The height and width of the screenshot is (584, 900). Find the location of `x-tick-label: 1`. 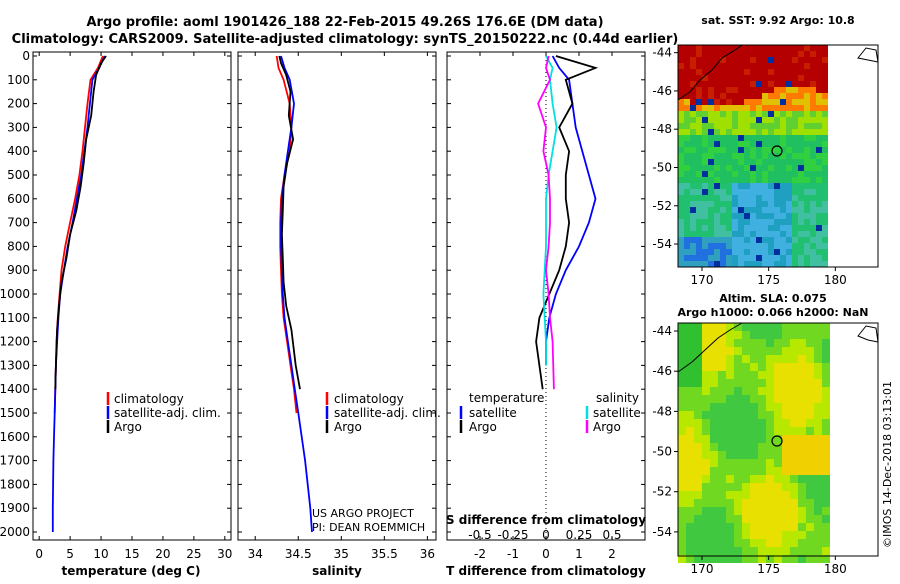

x-tick-label: 1 is located at coordinates (579, 554).